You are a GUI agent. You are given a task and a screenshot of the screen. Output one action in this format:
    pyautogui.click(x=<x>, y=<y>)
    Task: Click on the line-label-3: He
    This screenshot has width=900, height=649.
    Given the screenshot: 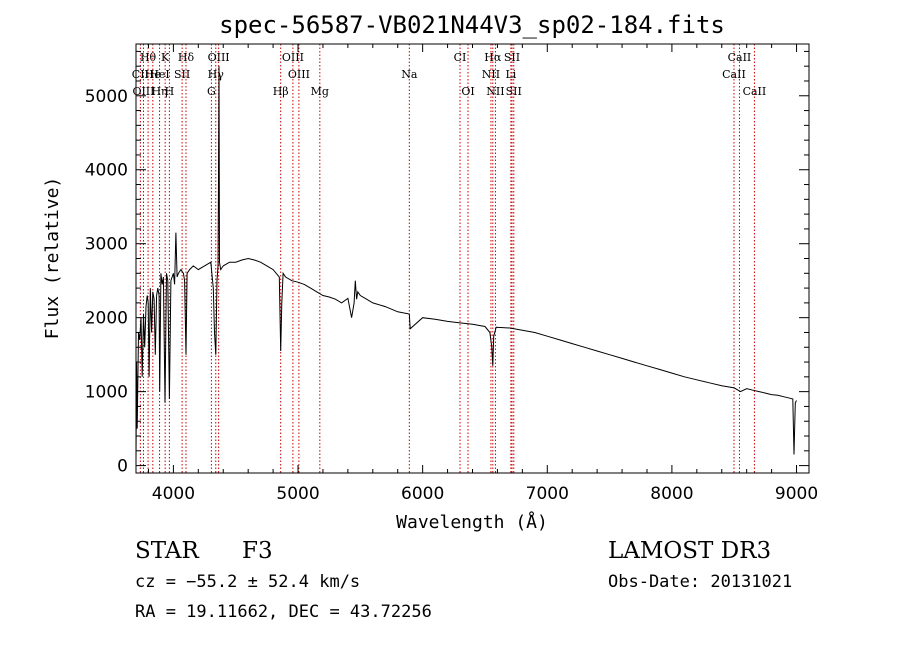 What is the action you would take?
    pyautogui.click(x=153, y=74)
    